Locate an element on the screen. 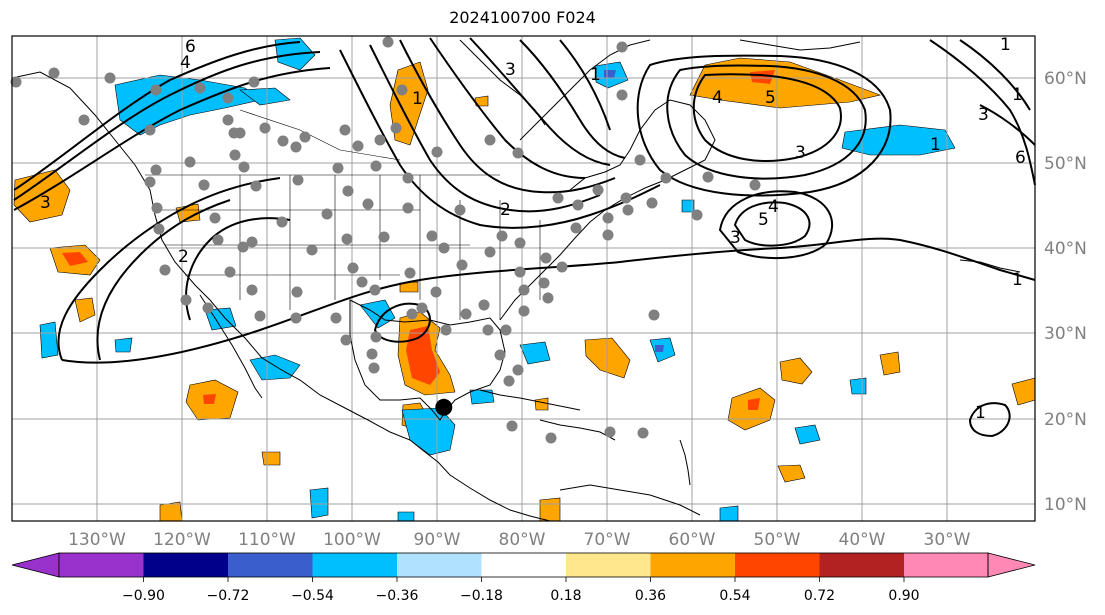  lon-label: 100°W is located at coordinates (352, 540).